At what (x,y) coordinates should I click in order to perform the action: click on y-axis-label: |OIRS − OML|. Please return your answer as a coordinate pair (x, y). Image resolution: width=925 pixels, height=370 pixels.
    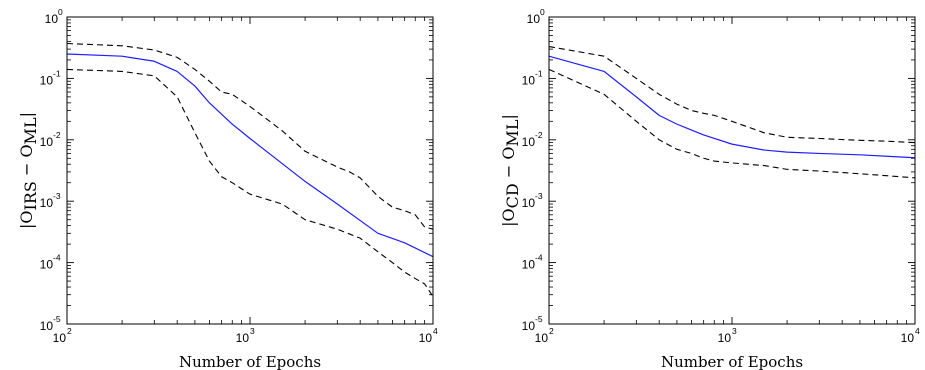
    Looking at the image, I should click on (28, 170).